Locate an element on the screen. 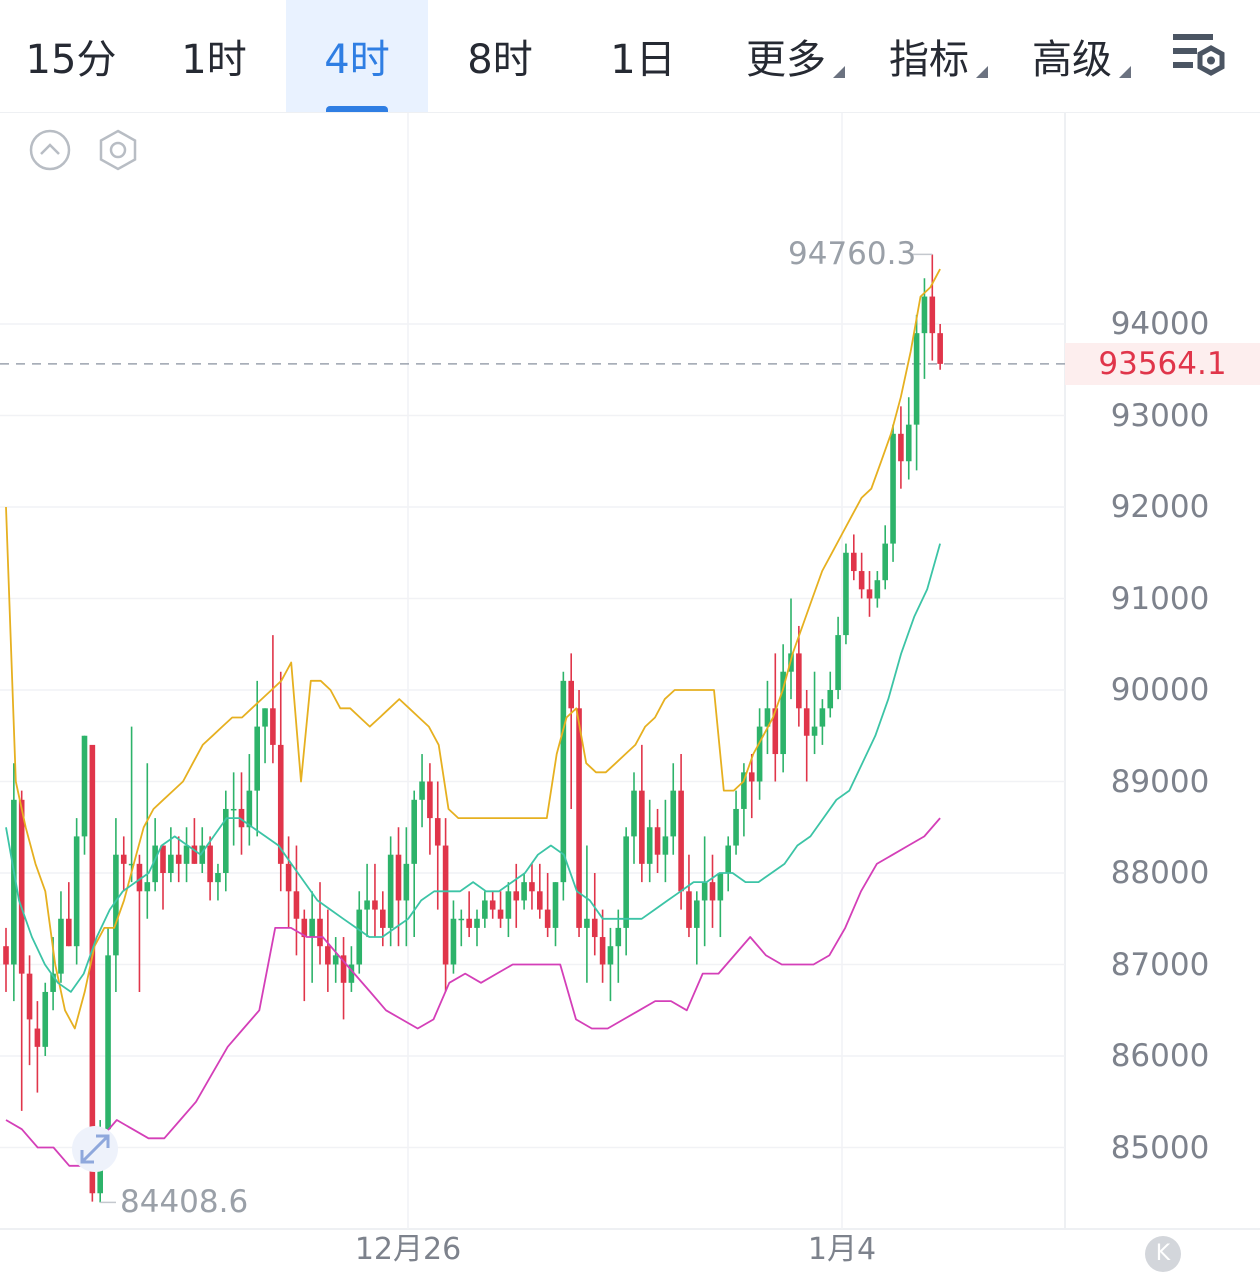 The height and width of the screenshot is (1272, 1260). low-price-annotation: 84408.6 is located at coordinates (184, 1202).